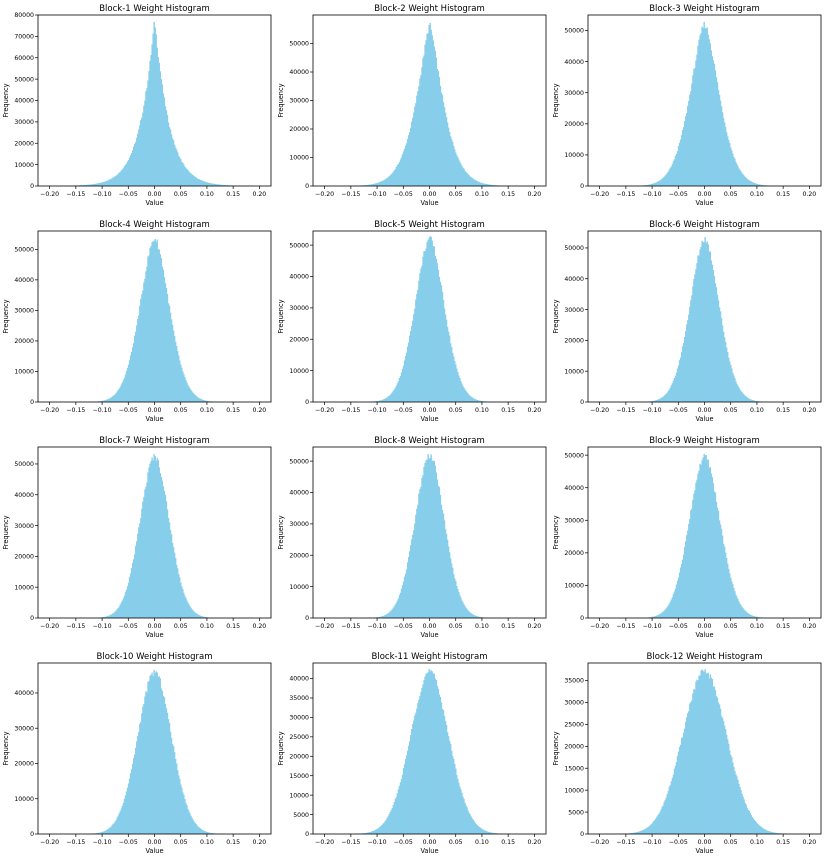 This screenshot has height=864, width=826. I want to click on x-tick-label: 0.15, so click(508, 194).